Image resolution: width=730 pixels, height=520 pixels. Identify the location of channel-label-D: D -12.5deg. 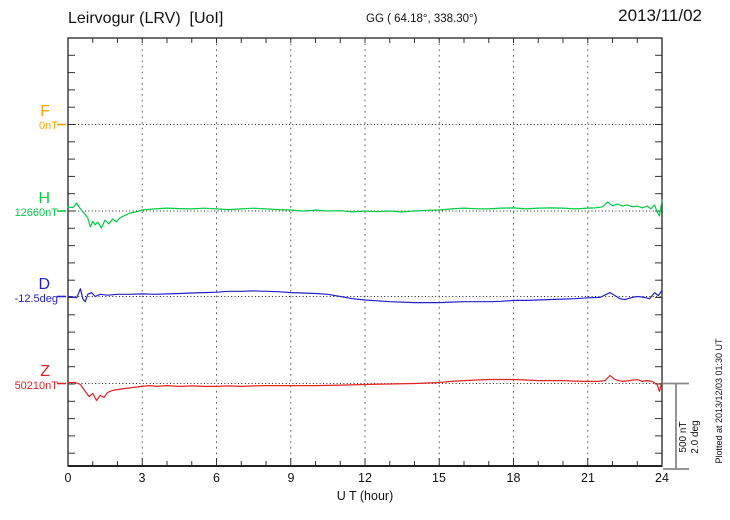
(29, 291).